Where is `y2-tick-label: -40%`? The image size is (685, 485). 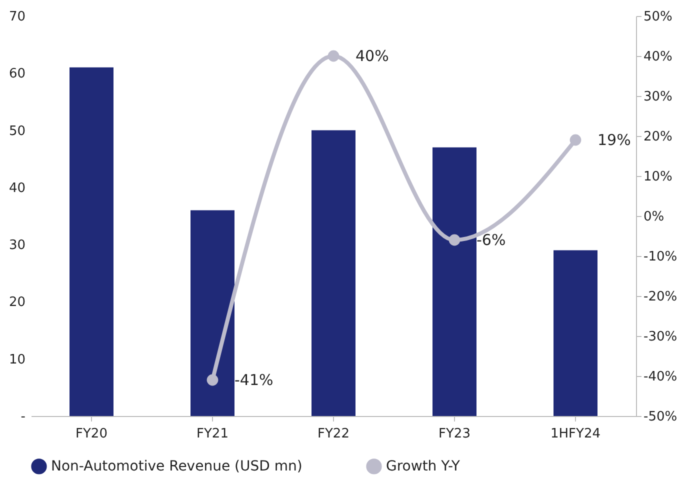
y2-tick-label: -40% is located at coordinates (661, 377).